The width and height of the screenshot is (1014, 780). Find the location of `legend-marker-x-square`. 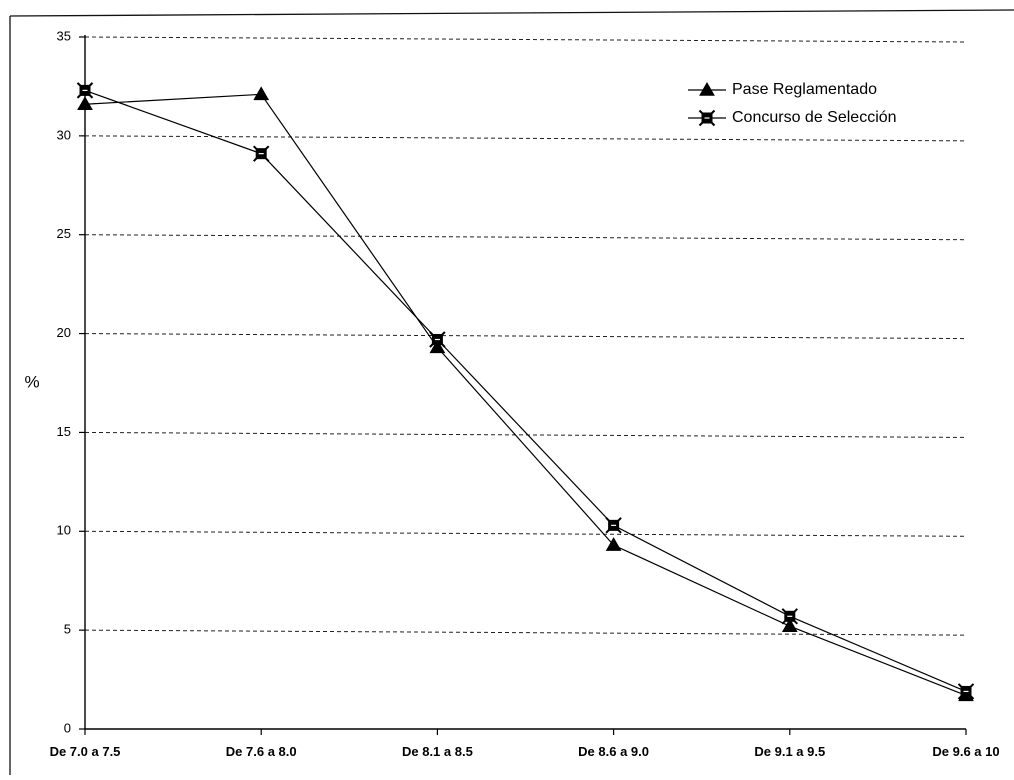

legend-marker-x-square is located at coordinates (707, 118).